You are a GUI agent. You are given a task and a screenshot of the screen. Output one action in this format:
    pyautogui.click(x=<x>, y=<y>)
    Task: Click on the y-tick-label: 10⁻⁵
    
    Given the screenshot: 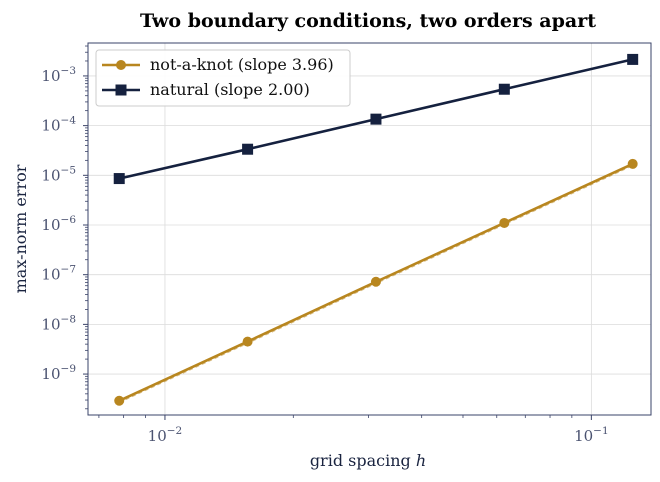 What is the action you would take?
    pyautogui.click(x=58, y=174)
    